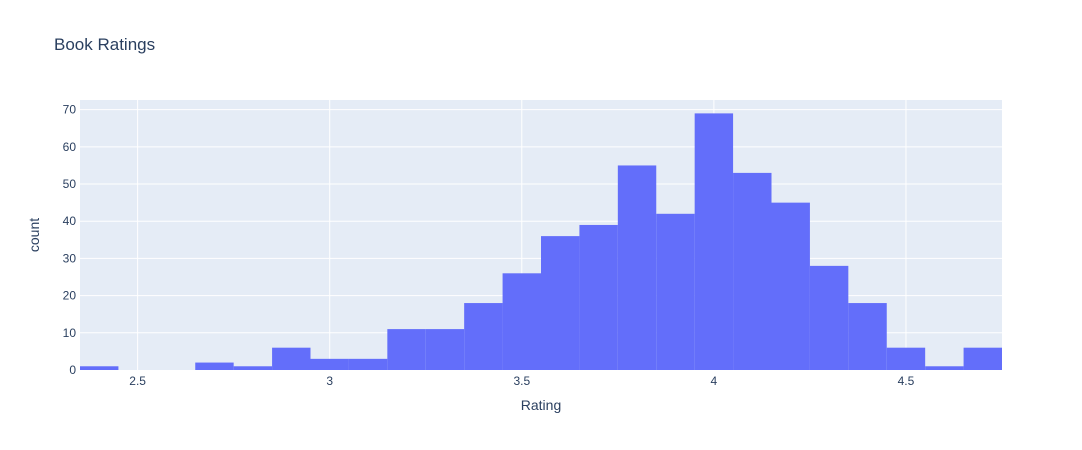 This screenshot has height=450, width=1082. What do you see at coordinates (70, 110) in the screenshot?
I see `y-tick-label: 70` at bounding box center [70, 110].